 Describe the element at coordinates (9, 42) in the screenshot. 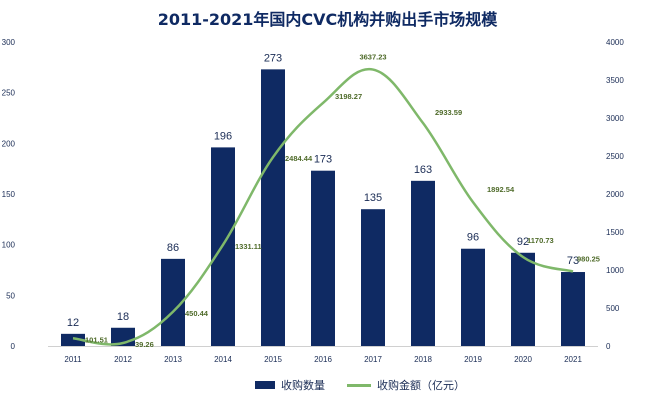

I see `y-left-tick-label: 300` at that location.